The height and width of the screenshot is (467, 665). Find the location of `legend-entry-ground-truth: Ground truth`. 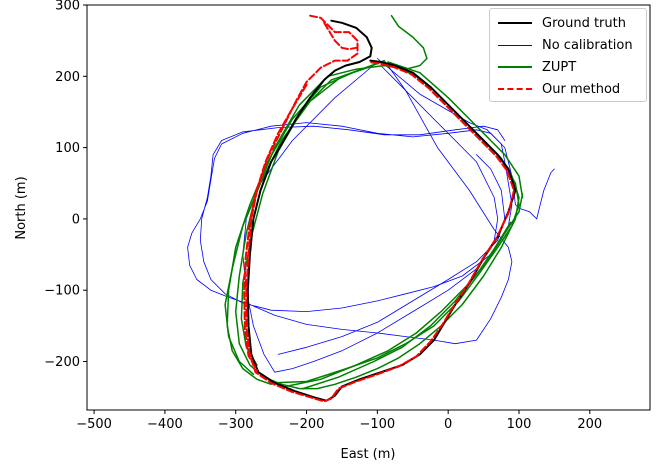

legend-entry-ground-truth: Ground truth is located at coordinates (562, 23).